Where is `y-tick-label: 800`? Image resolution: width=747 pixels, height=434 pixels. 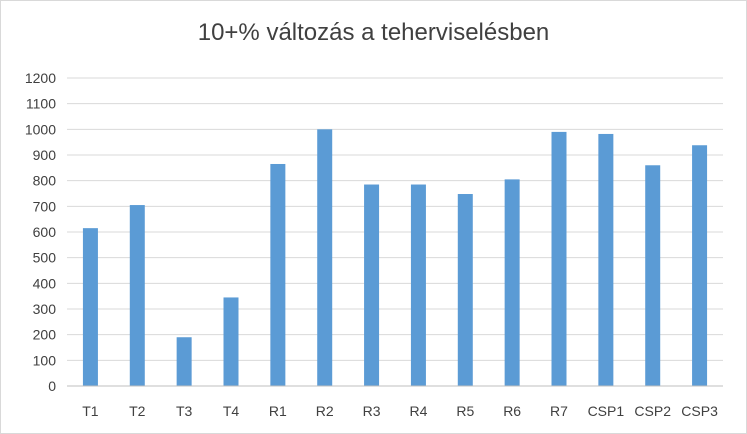 y-tick-label: 800 is located at coordinates (45, 181).